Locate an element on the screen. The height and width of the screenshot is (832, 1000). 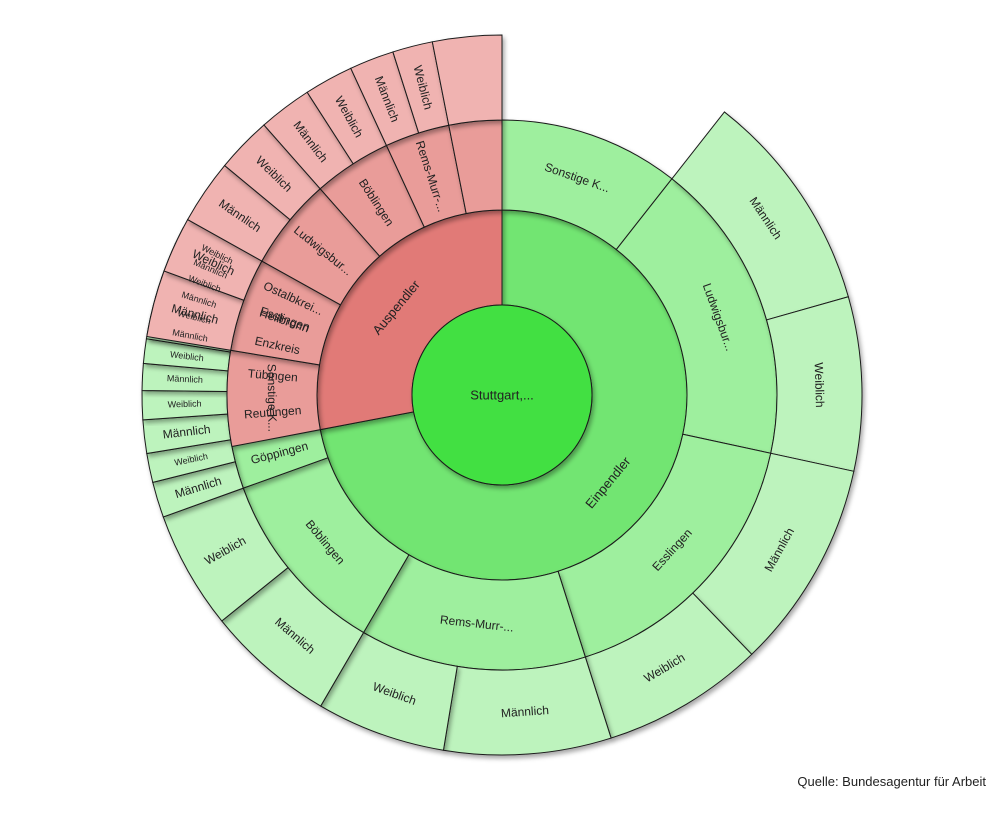
ring2-label-0-6: Reutlingen is located at coordinates (273, 412).